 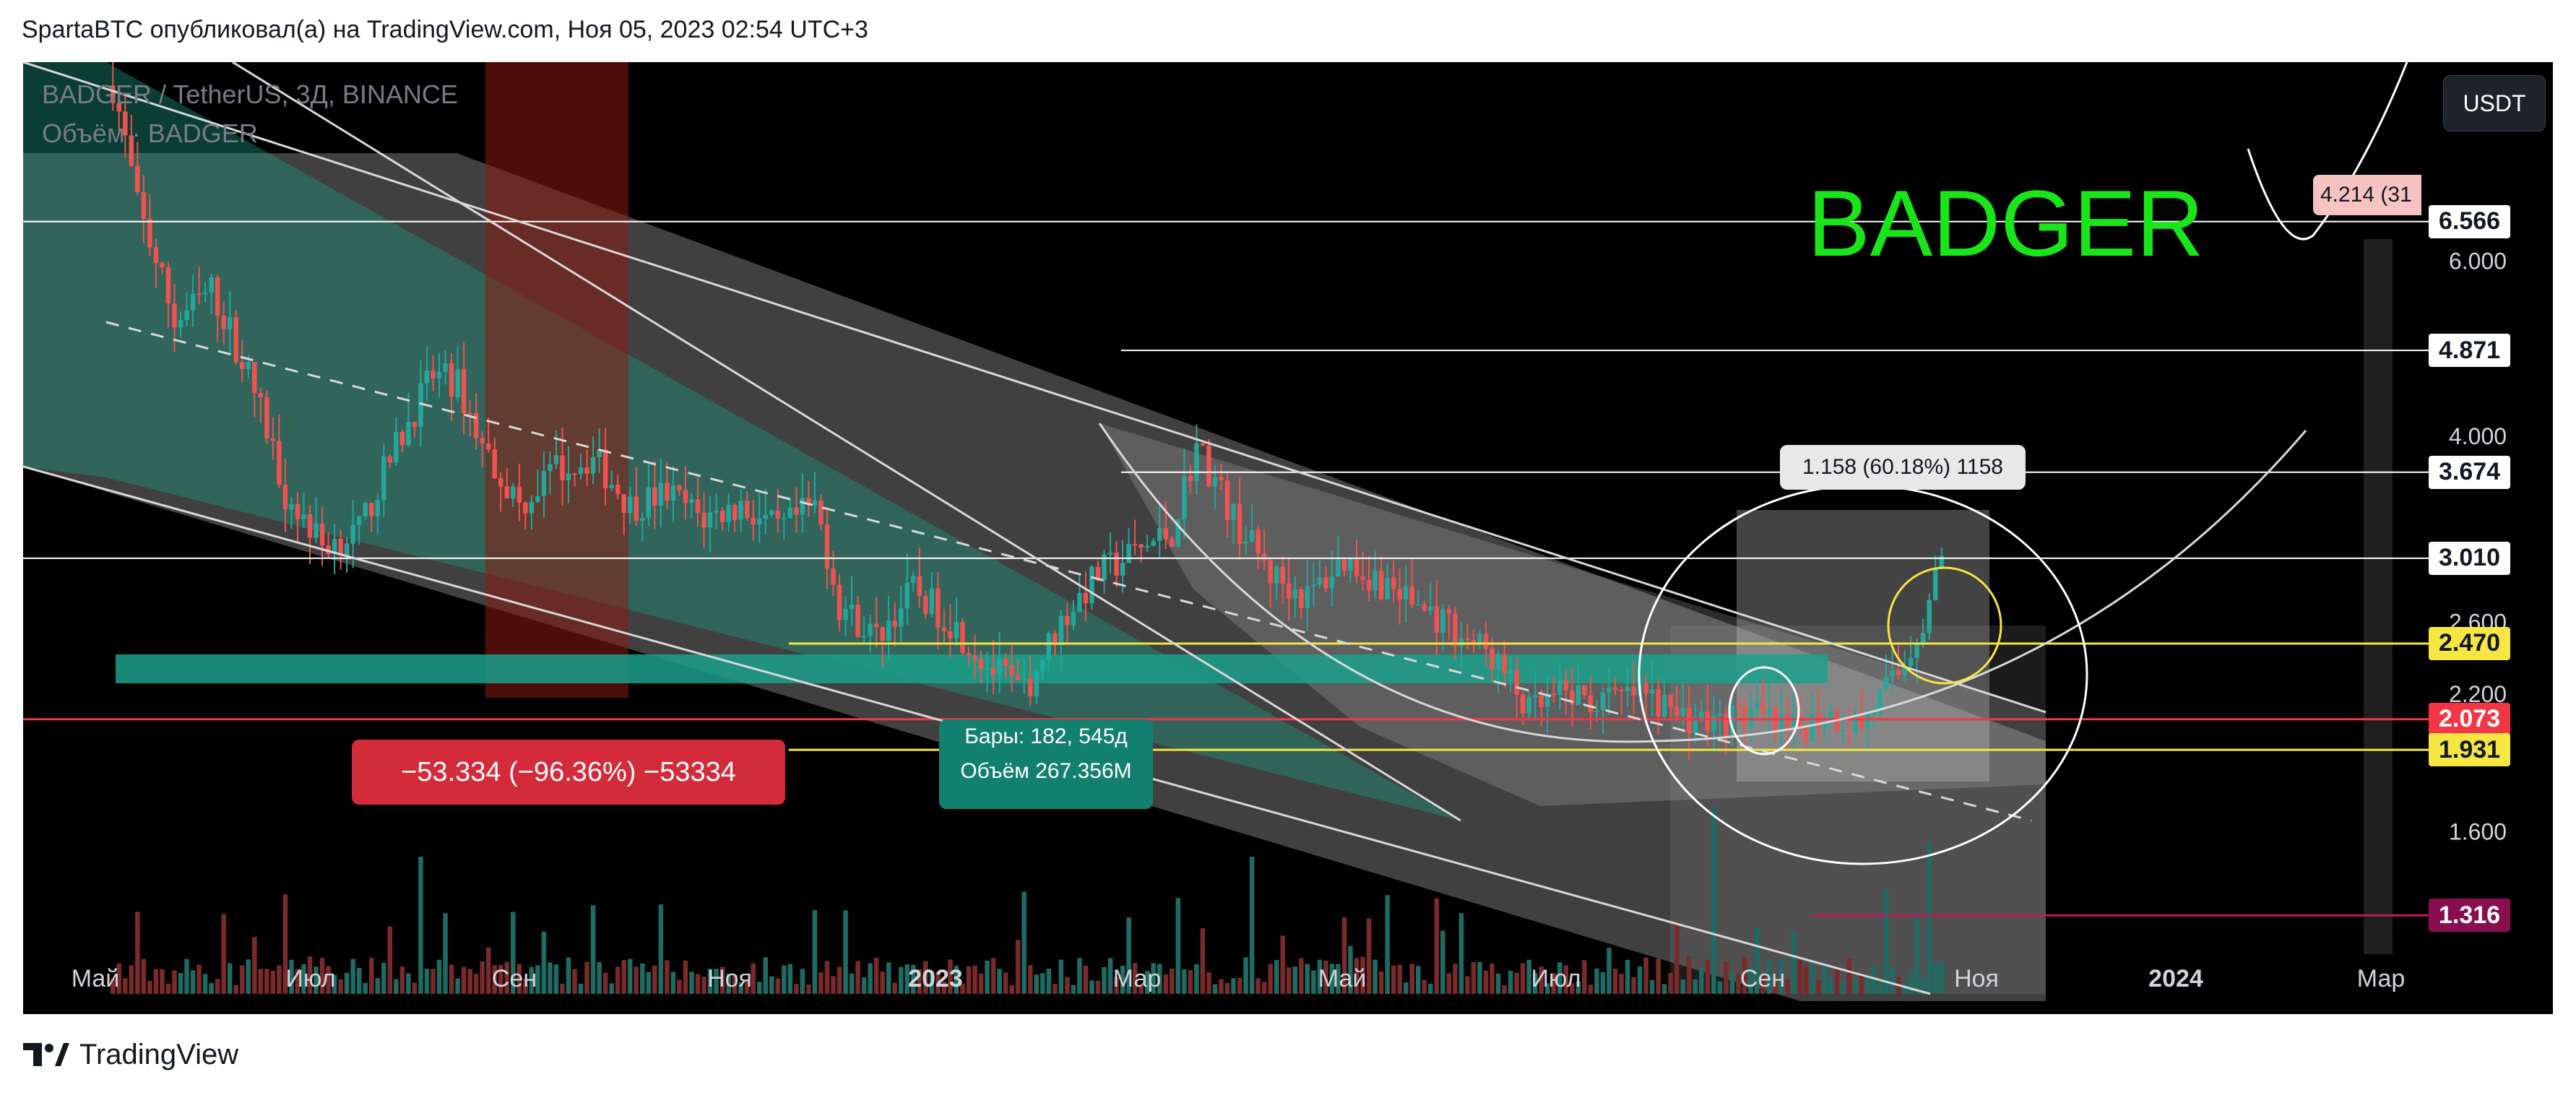 I want to click on measure-down-label: −53.334 (−96.36%) −53334, so click(x=568, y=772).